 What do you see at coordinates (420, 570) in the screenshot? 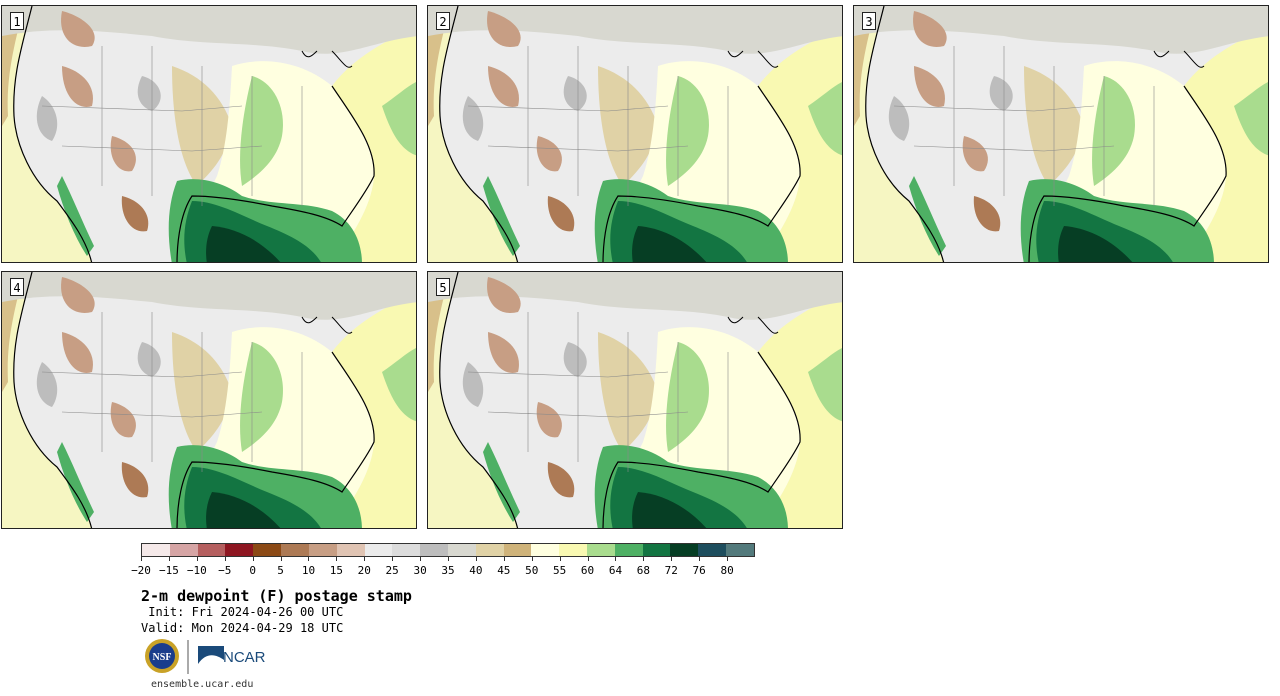
I see `colorbar-tick-label: 30` at bounding box center [420, 570].